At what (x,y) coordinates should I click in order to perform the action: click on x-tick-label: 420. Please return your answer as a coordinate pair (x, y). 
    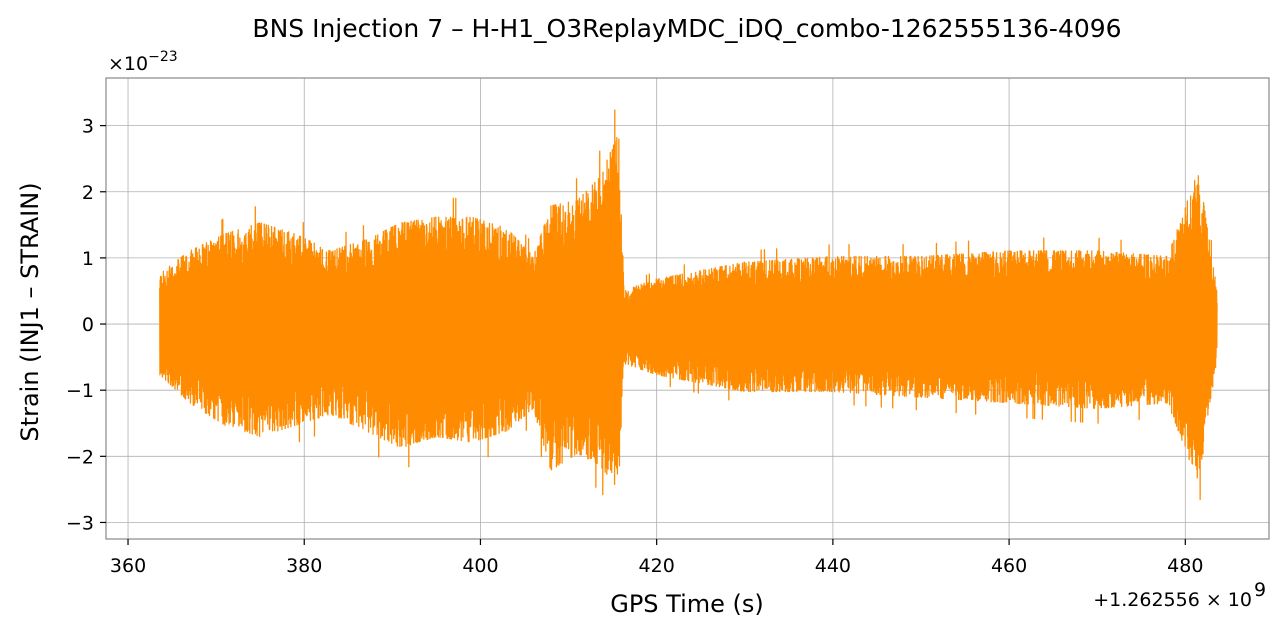
    Looking at the image, I should click on (657, 566).